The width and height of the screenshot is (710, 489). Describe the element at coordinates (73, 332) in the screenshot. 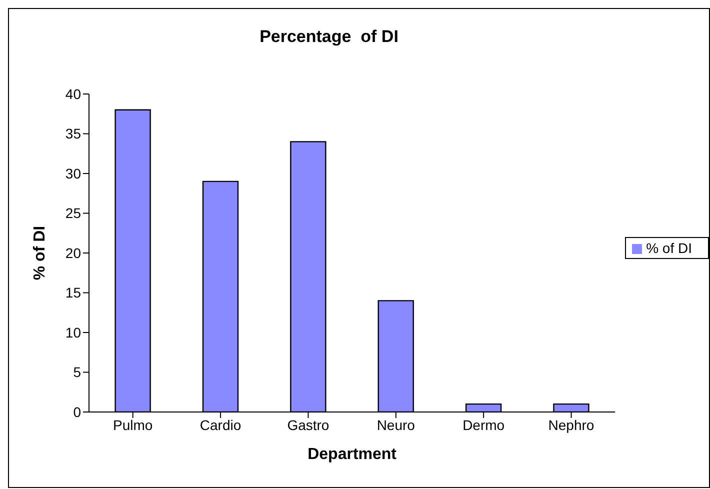

I see `y-tick-label: 10` at that location.